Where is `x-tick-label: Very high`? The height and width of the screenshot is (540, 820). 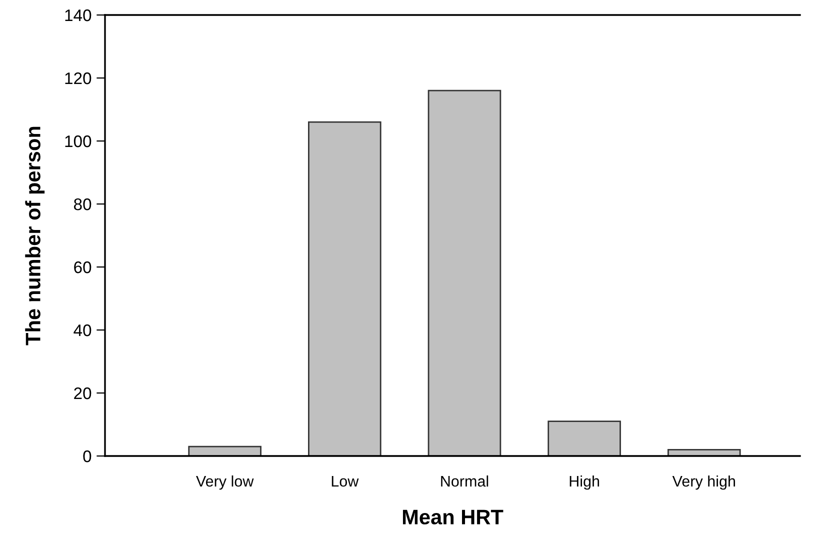
x-tick-label: Very high is located at coordinates (703, 482).